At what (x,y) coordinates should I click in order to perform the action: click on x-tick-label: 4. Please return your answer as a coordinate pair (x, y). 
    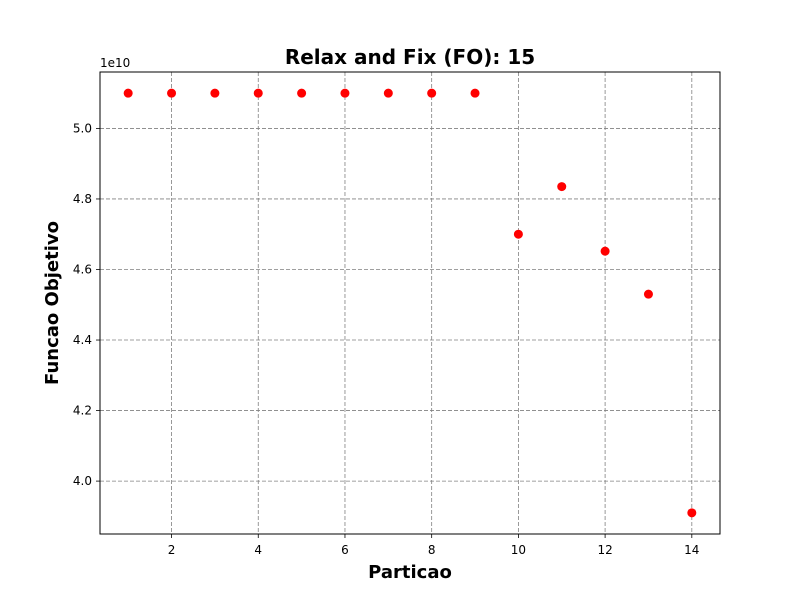
    Looking at the image, I should click on (258, 550).